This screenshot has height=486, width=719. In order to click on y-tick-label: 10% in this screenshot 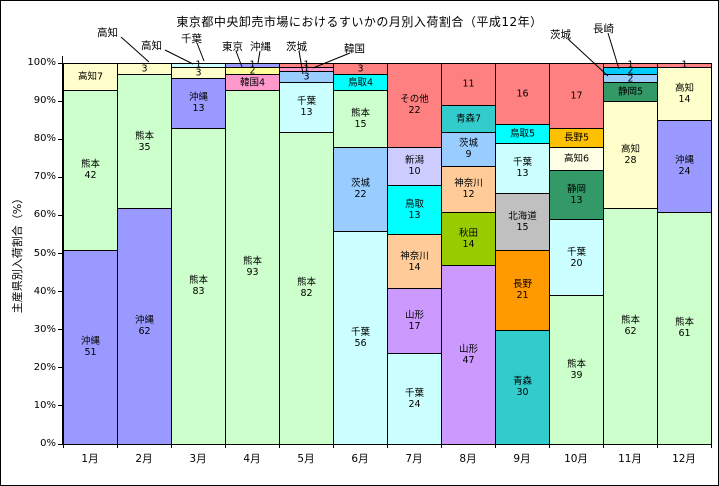, I will do `click(44, 405)`.